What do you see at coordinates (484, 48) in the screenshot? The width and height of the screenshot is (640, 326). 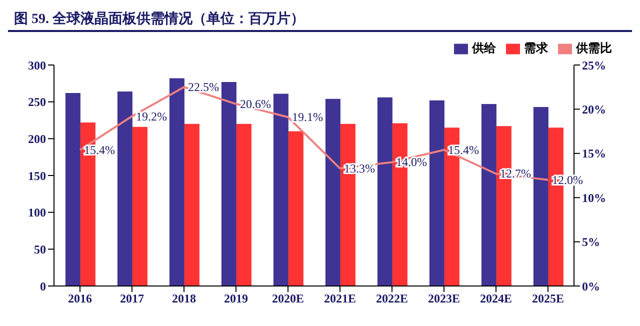 I see `legend-label: 供给` at bounding box center [484, 48].